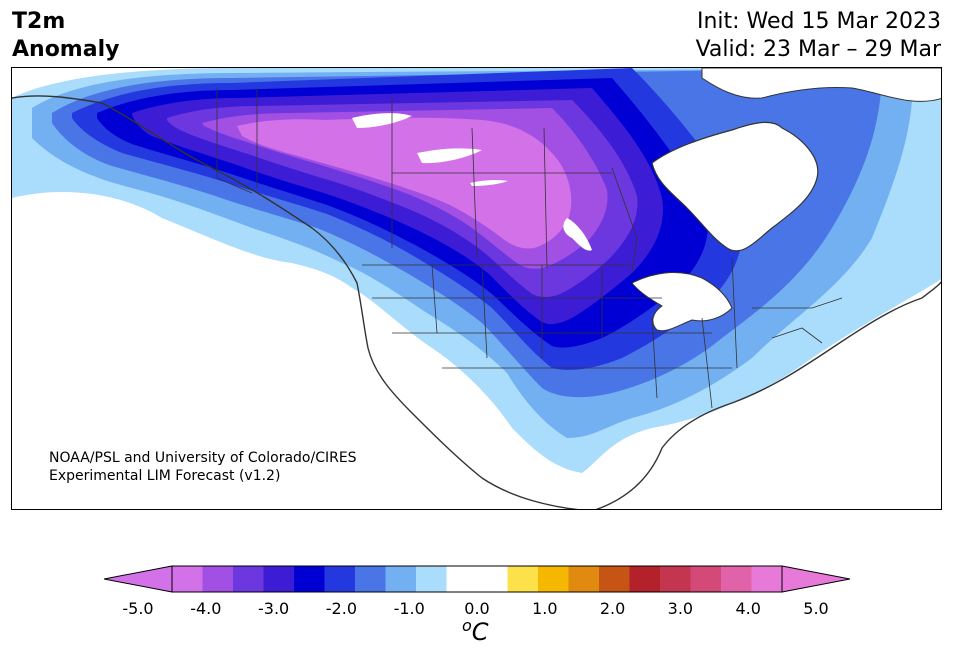  Describe the element at coordinates (165, 476) in the screenshot. I see `credit-line2: Experimental LIM Forecast (v1.2)` at that location.